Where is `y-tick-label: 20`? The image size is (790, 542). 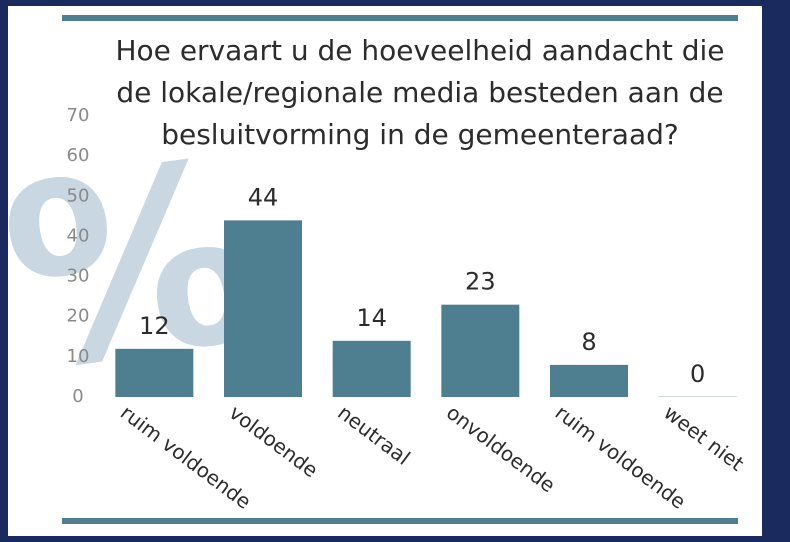 y-tick-label: 20 is located at coordinates (78, 316).